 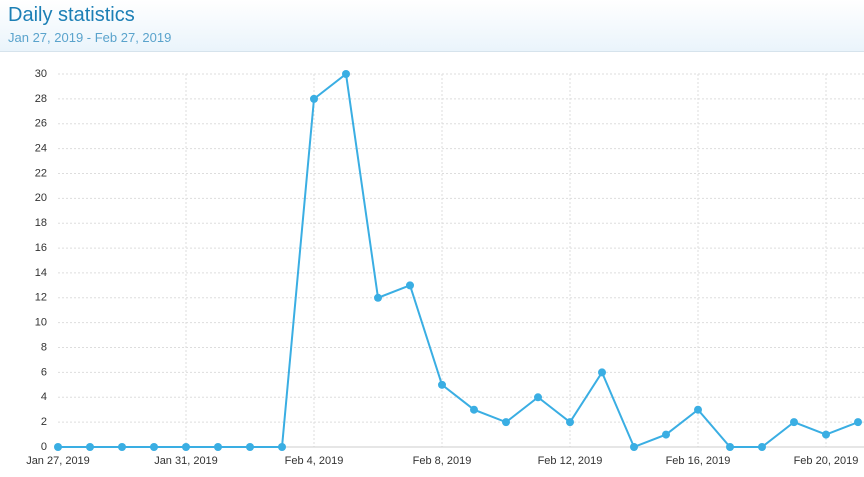 What do you see at coordinates (58, 461) in the screenshot?
I see `x-tick-label: Jan 27, 2019` at bounding box center [58, 461].